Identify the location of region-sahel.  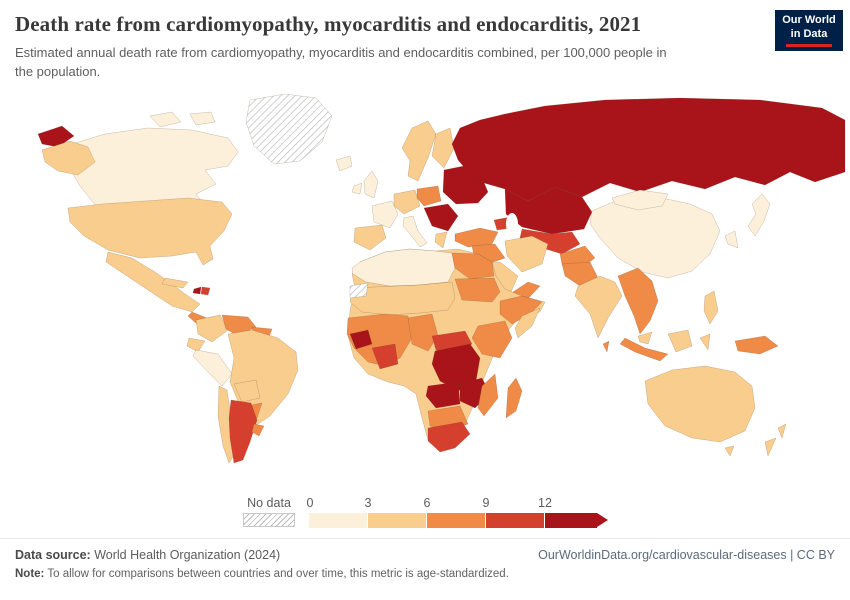
(402, 298).